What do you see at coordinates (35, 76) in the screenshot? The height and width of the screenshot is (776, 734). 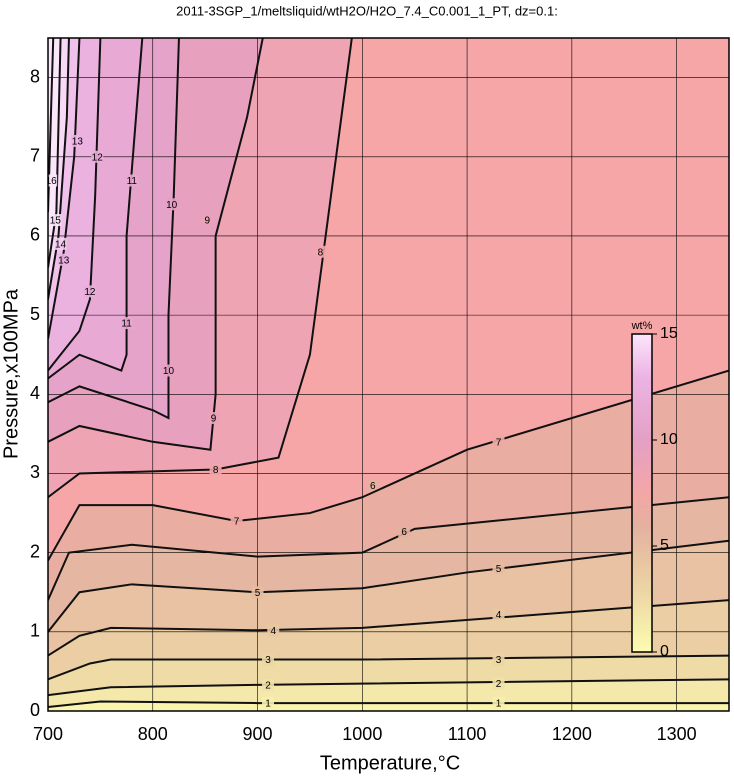 I see `y-tick-label: 8` at bounding box center [35, 76].